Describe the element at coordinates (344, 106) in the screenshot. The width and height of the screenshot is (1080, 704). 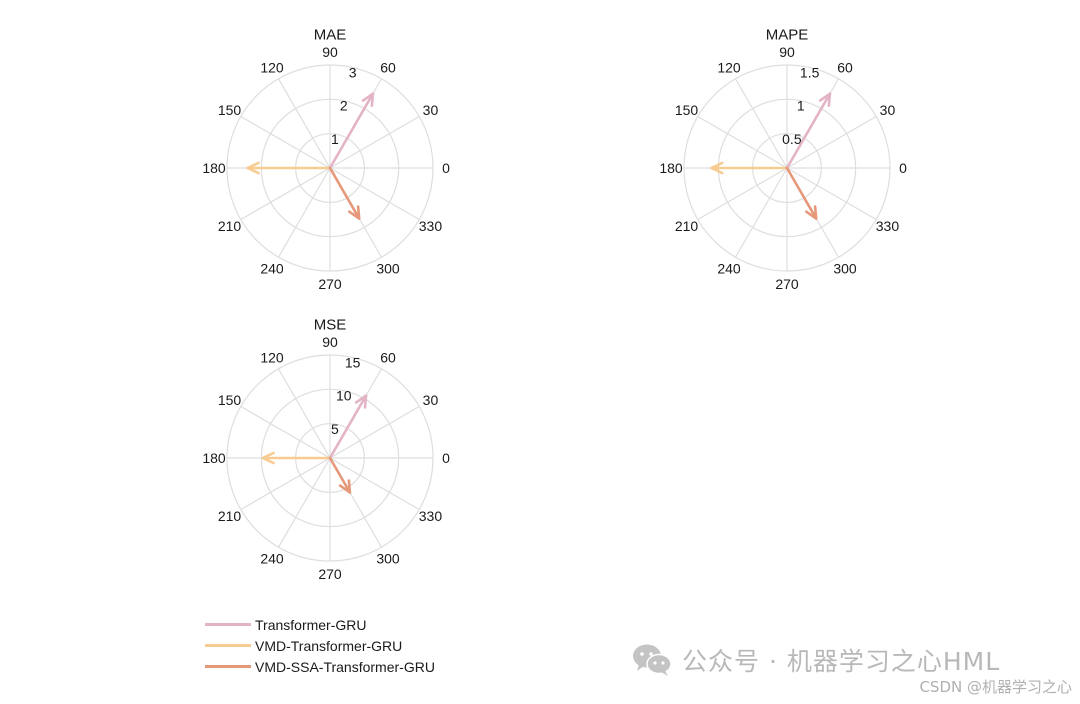
I see `radial-tick-label: 2` at that location.